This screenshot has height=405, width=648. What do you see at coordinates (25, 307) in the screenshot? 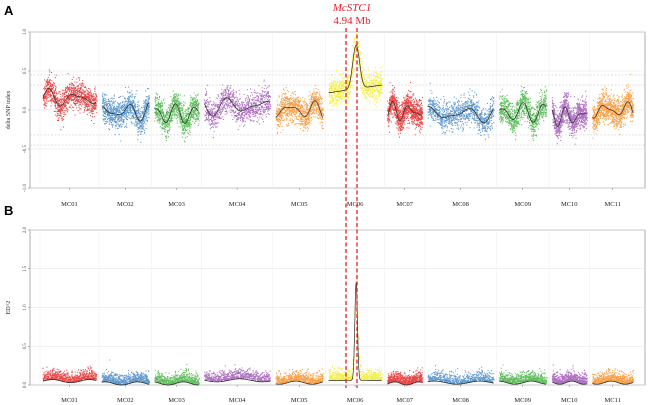
I see `y-tick-label: 1.0` at bounding box center [25, 307].